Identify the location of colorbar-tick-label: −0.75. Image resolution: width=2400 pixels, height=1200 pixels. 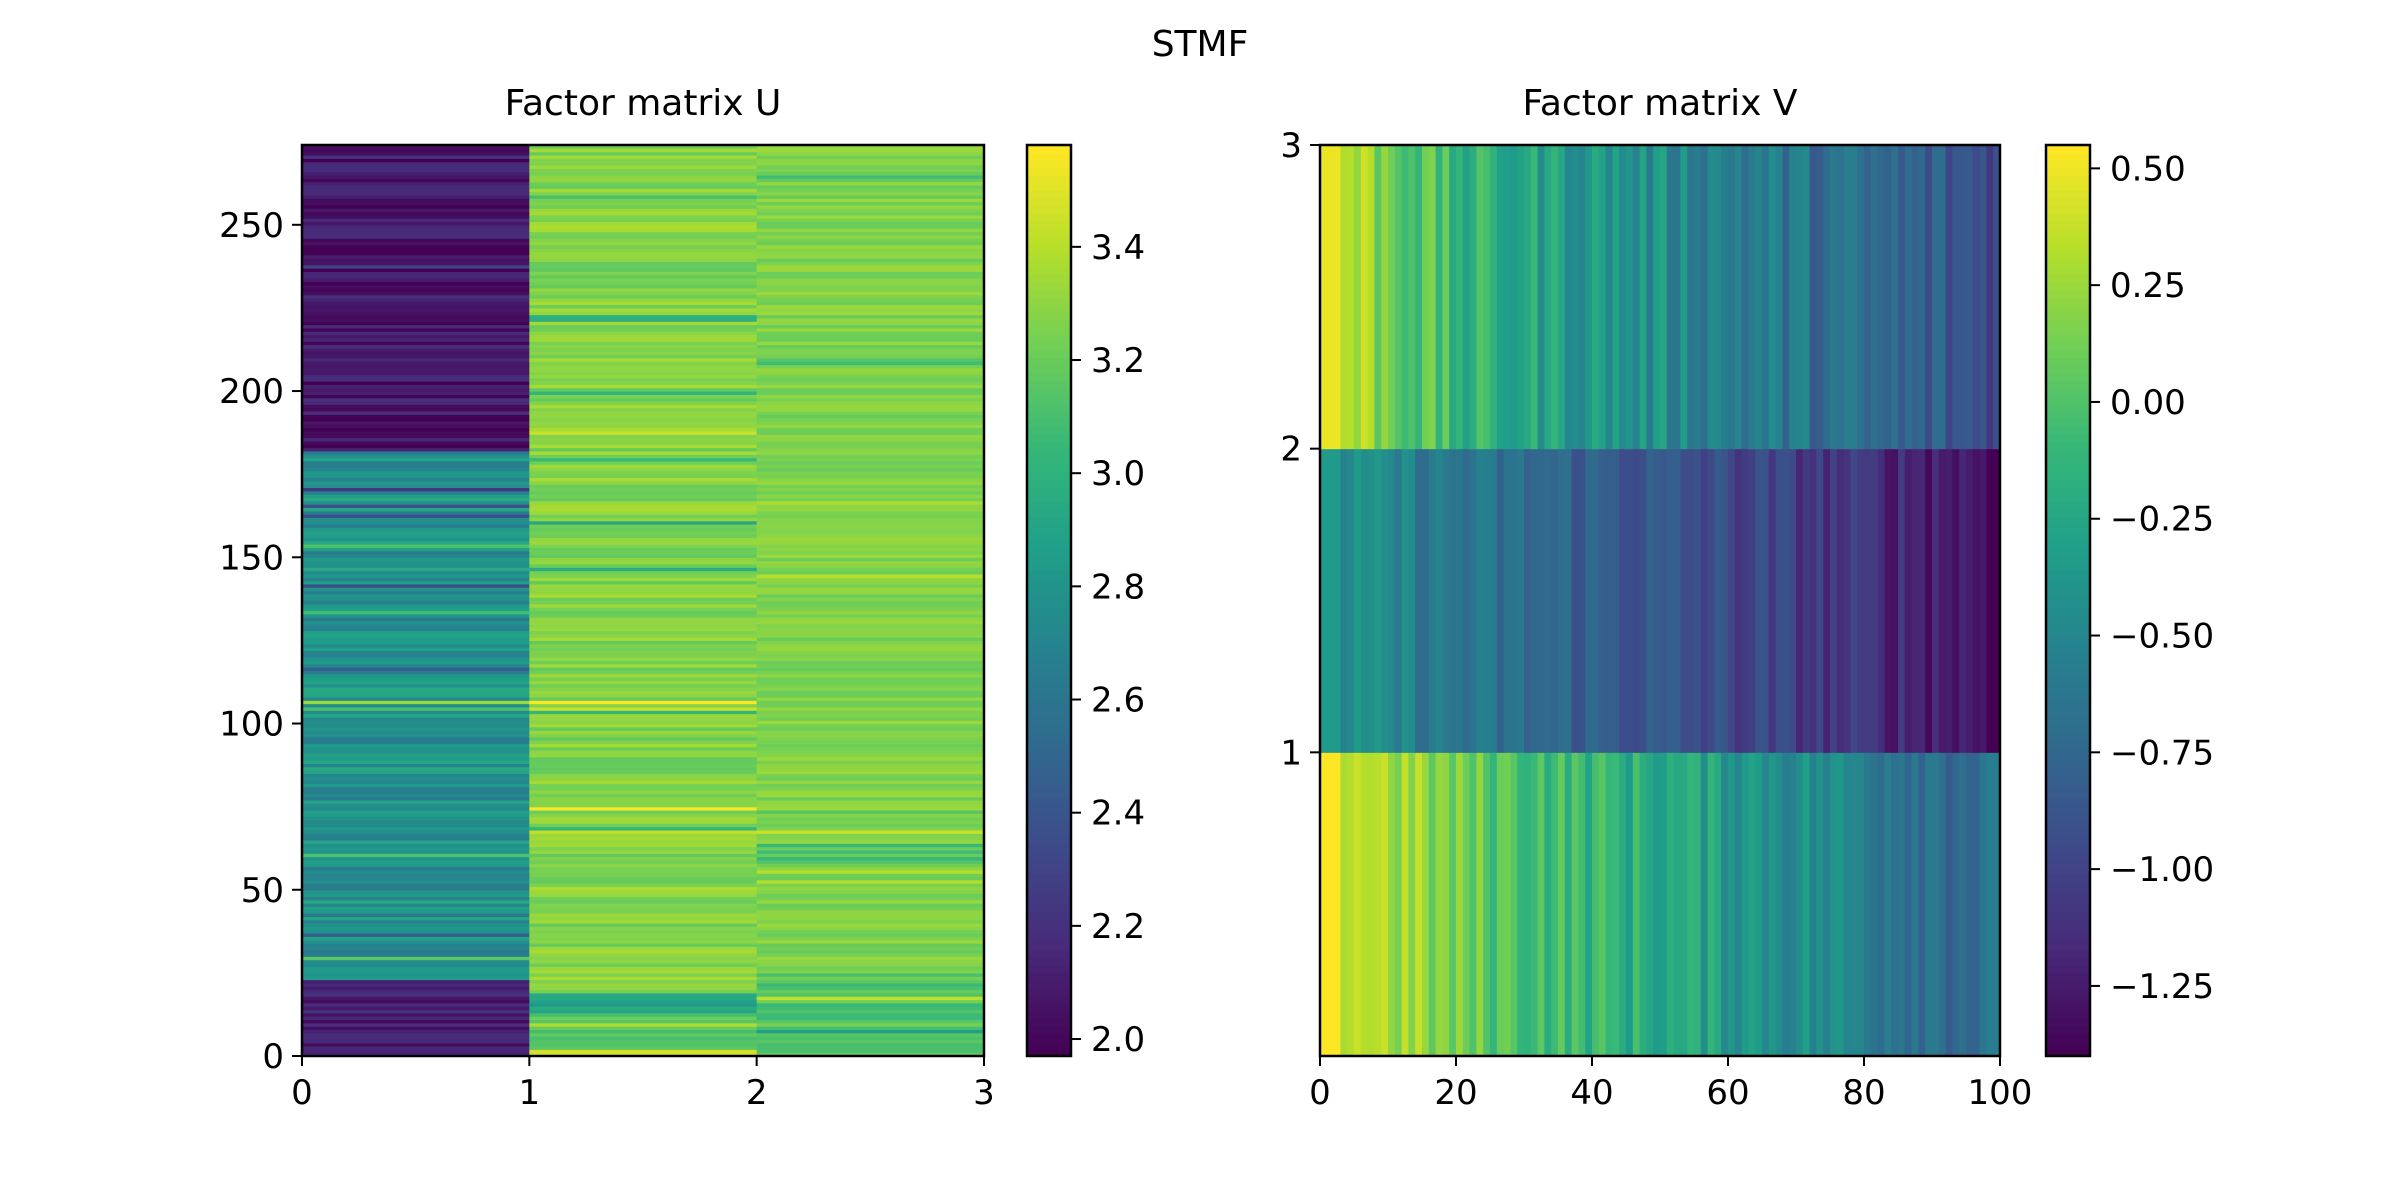
(2162, 753).